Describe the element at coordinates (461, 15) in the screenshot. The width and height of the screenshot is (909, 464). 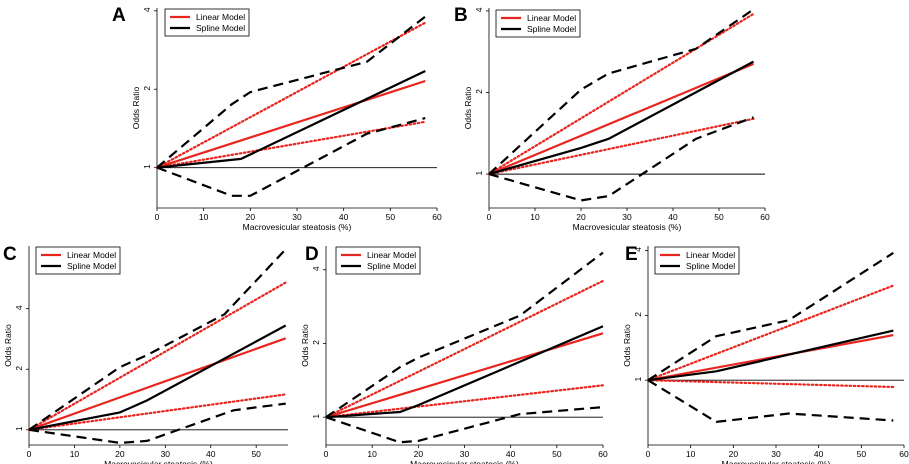
I see `panel-letter: B` at that location.